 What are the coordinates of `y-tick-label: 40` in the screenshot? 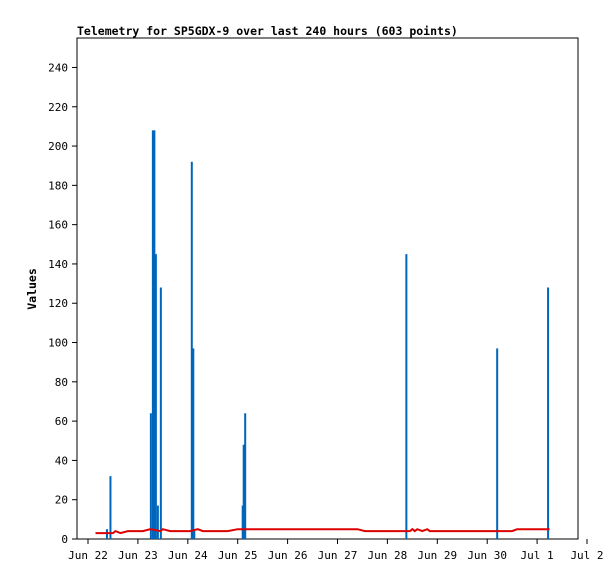 It's located at (61, 460).